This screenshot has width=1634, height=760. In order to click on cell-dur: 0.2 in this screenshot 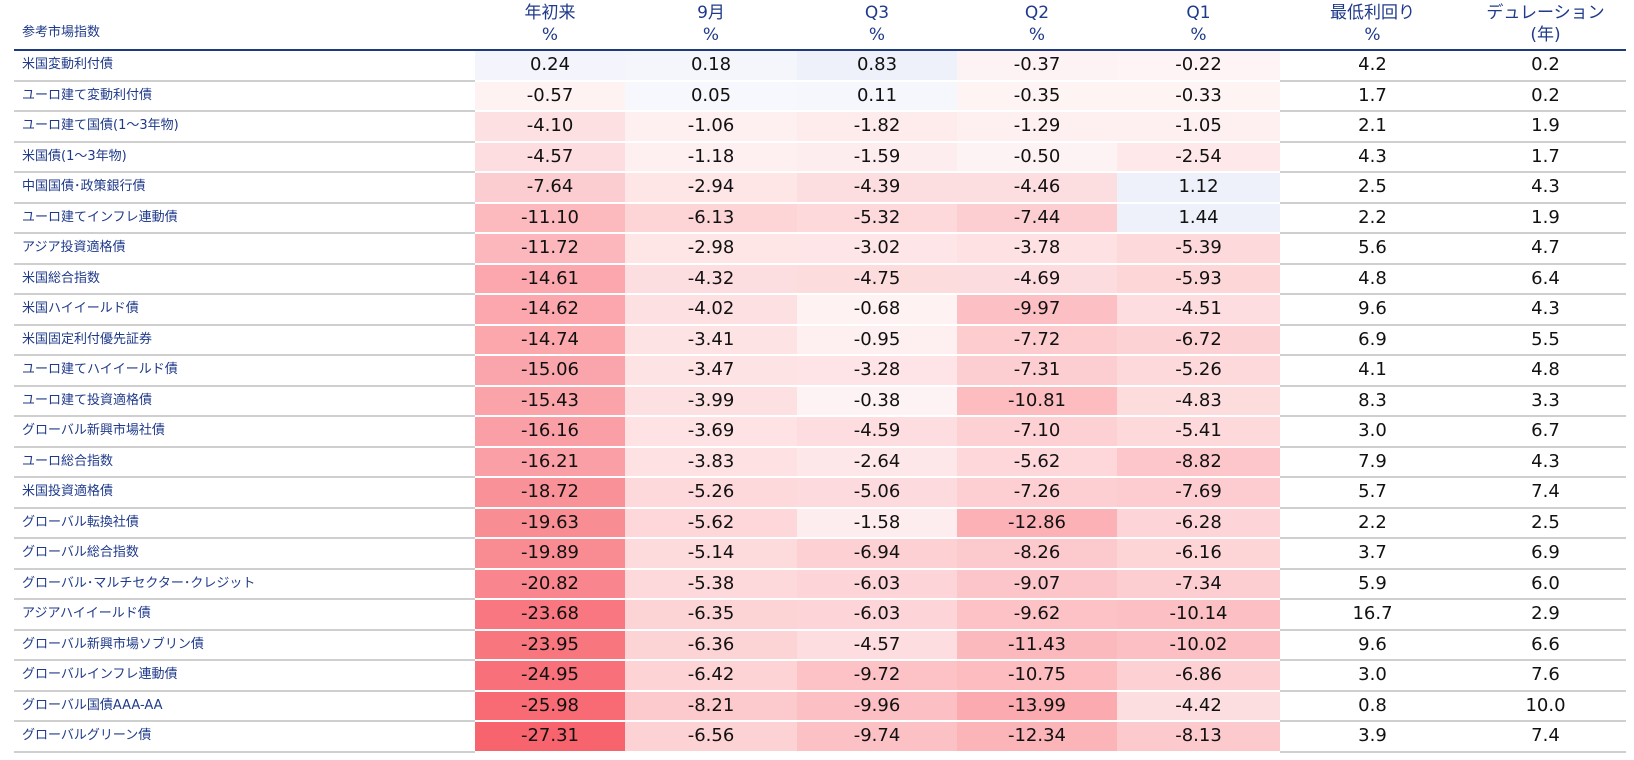, I will do `click(1545, 66)`.